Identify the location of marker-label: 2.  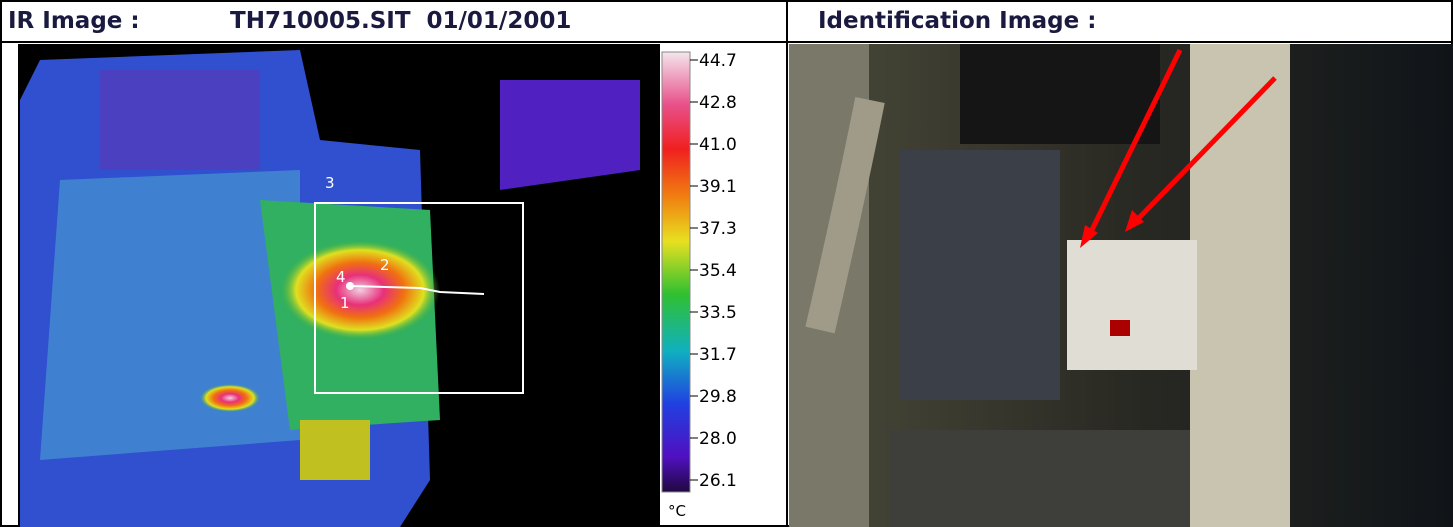
(385, 265).